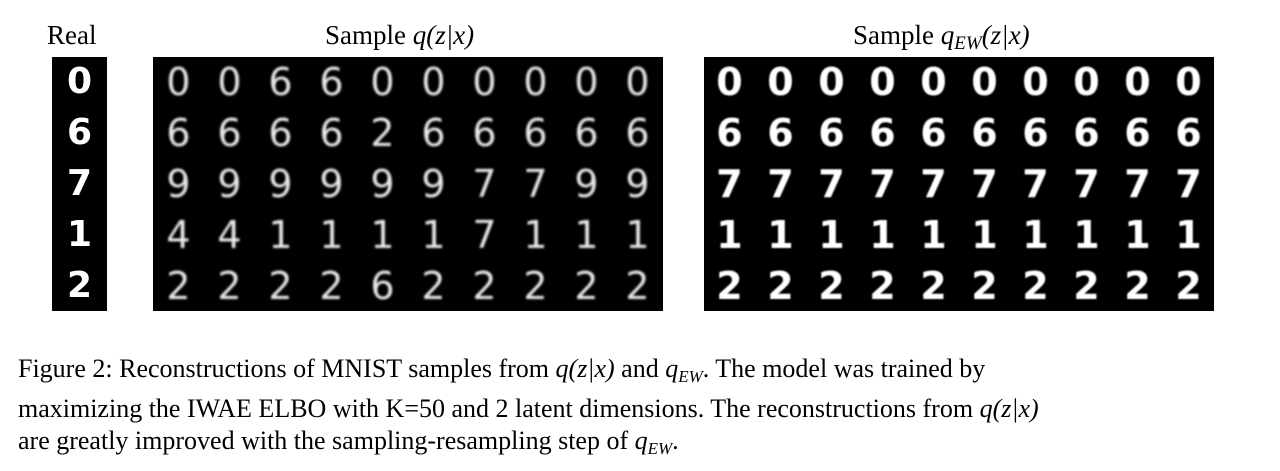 This screenshot has height=471, width=1280. What do you see at coordinates (400, 35) in the screenshot?
I see `sample-q-label: Sample q(z|x)` at bounding box center [400, 35].